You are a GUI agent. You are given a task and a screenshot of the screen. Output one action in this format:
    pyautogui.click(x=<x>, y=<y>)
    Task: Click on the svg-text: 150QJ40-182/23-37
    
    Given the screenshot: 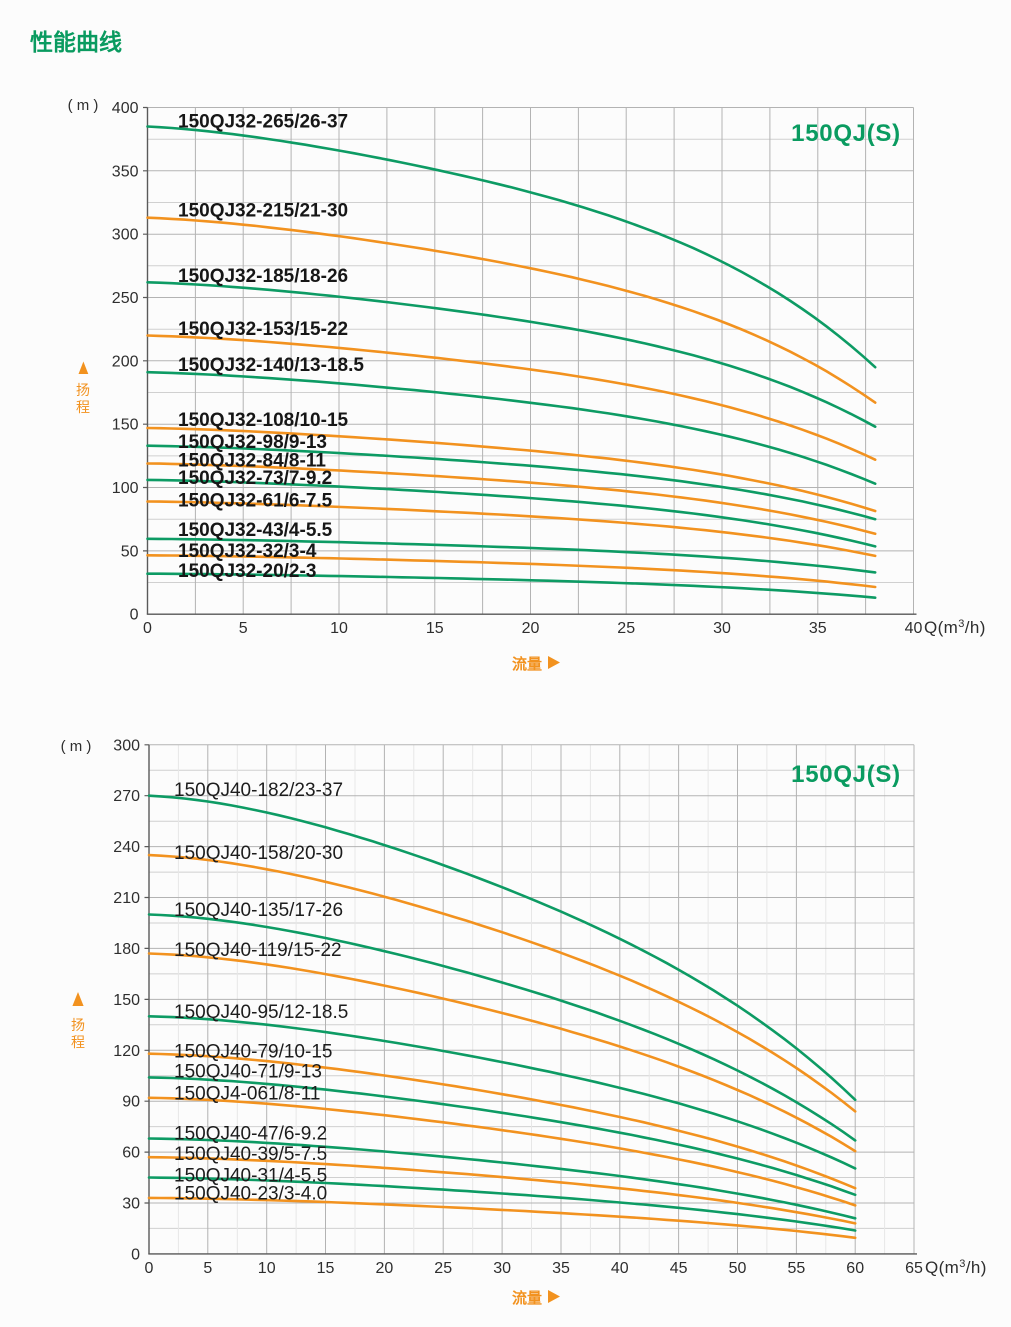 What is the action you would take?
    pyautogui.click(x=258, y=790)
    